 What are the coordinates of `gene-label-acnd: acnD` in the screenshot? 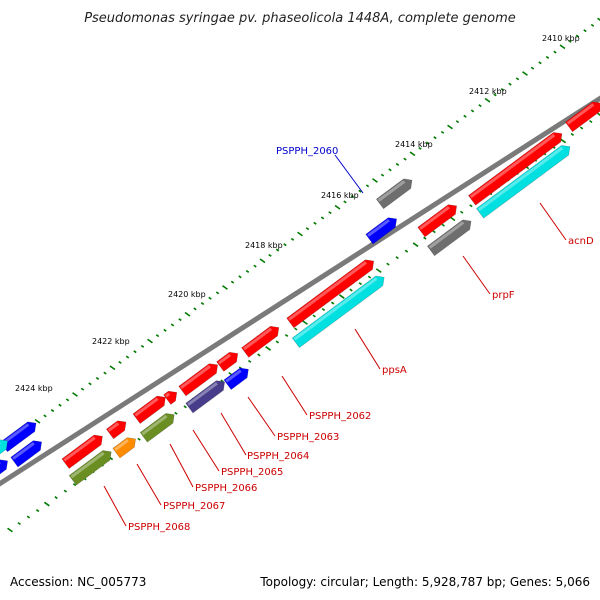 It's located at (581, 241).